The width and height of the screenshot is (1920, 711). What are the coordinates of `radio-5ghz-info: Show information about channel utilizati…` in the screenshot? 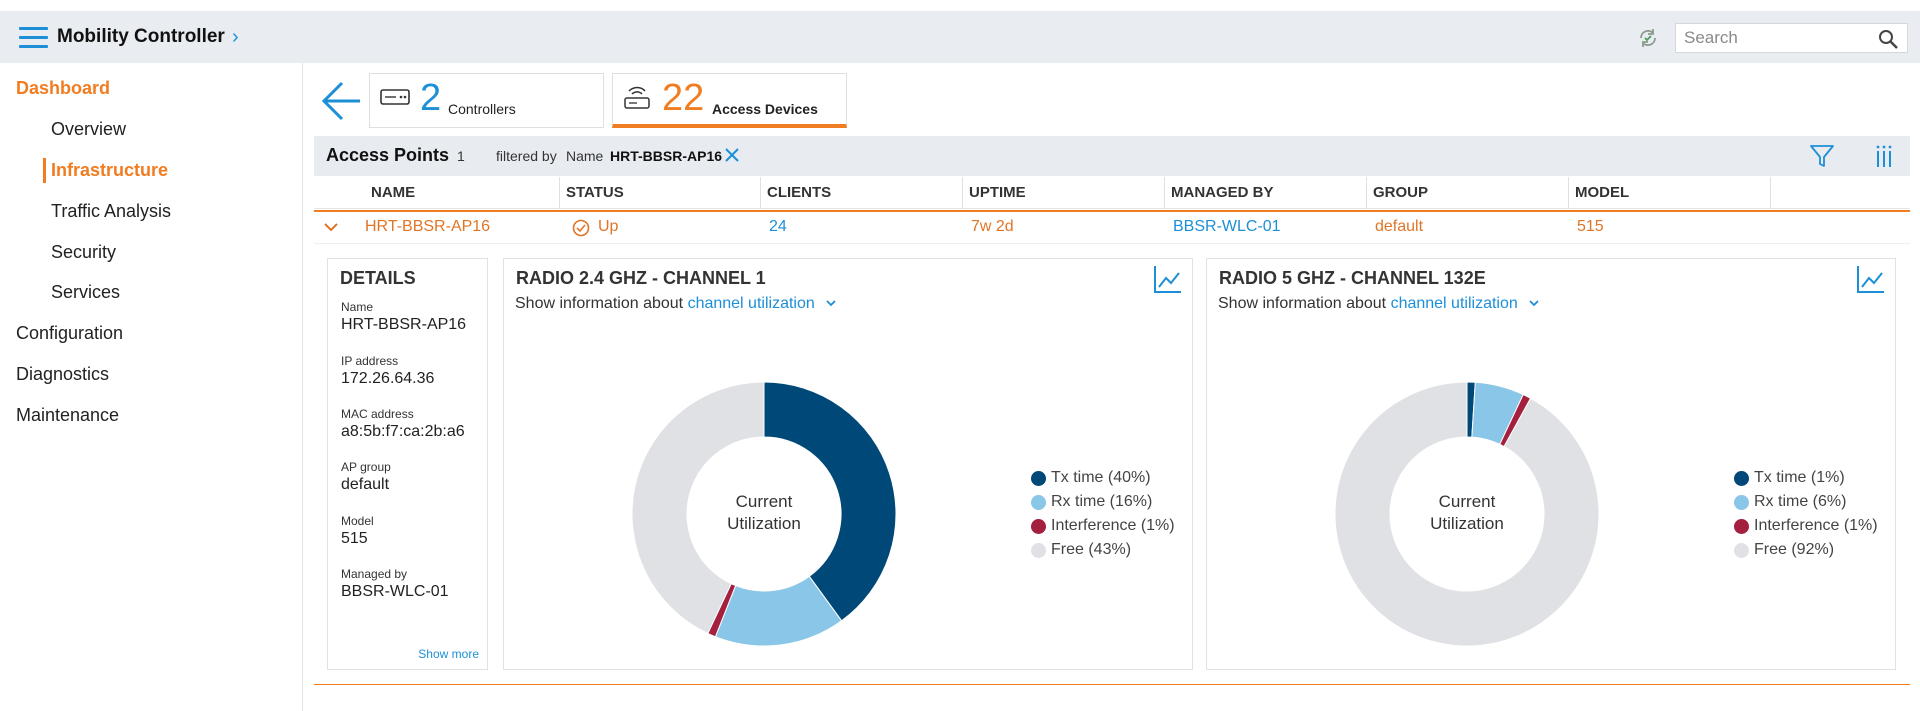 It's located at (1379, 304).